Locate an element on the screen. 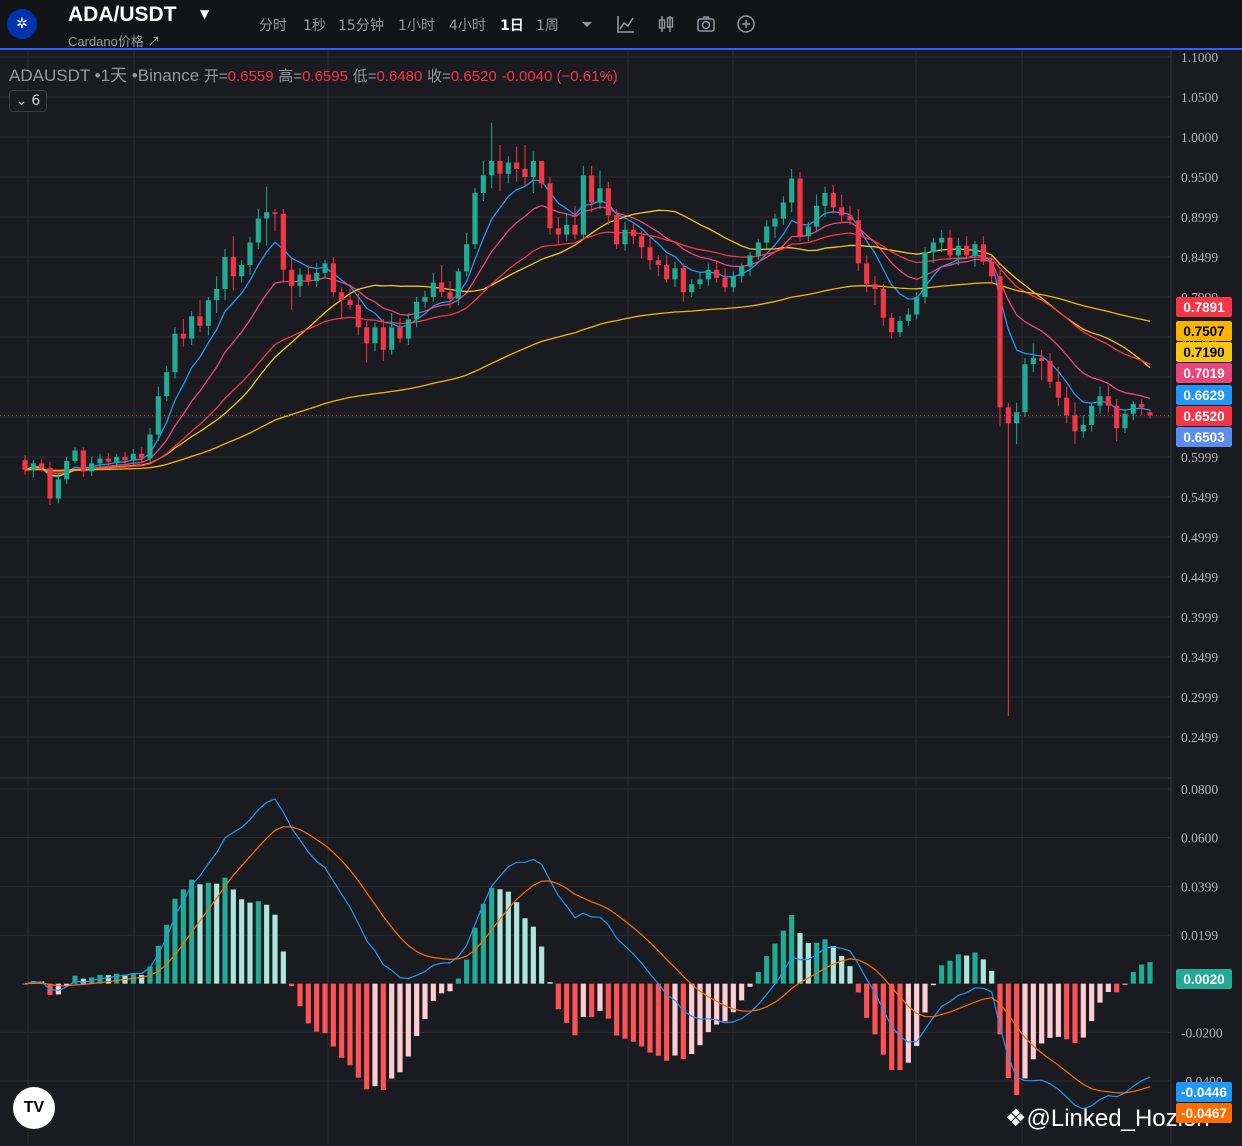  symbol-subtitle-link: Cardano价格 ↗ is located at coordinates (114, 41).